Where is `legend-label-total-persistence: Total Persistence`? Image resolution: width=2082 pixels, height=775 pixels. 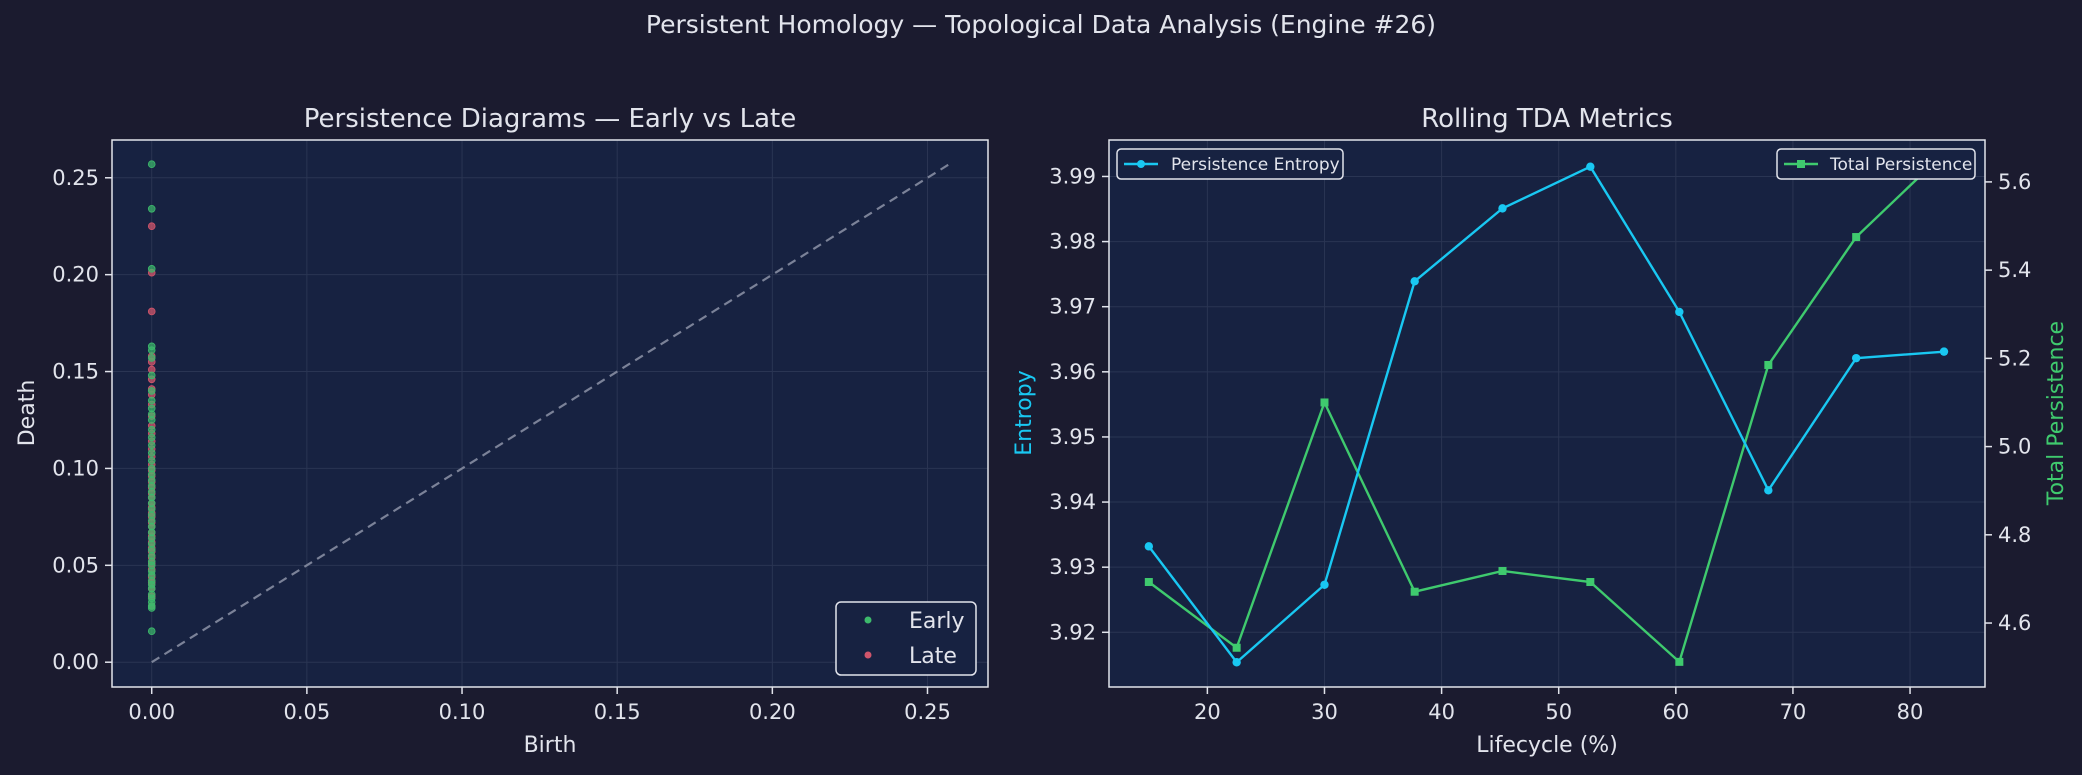
legend-label-total-persistence: Total Persistence is located at coordinates (1900, 165).